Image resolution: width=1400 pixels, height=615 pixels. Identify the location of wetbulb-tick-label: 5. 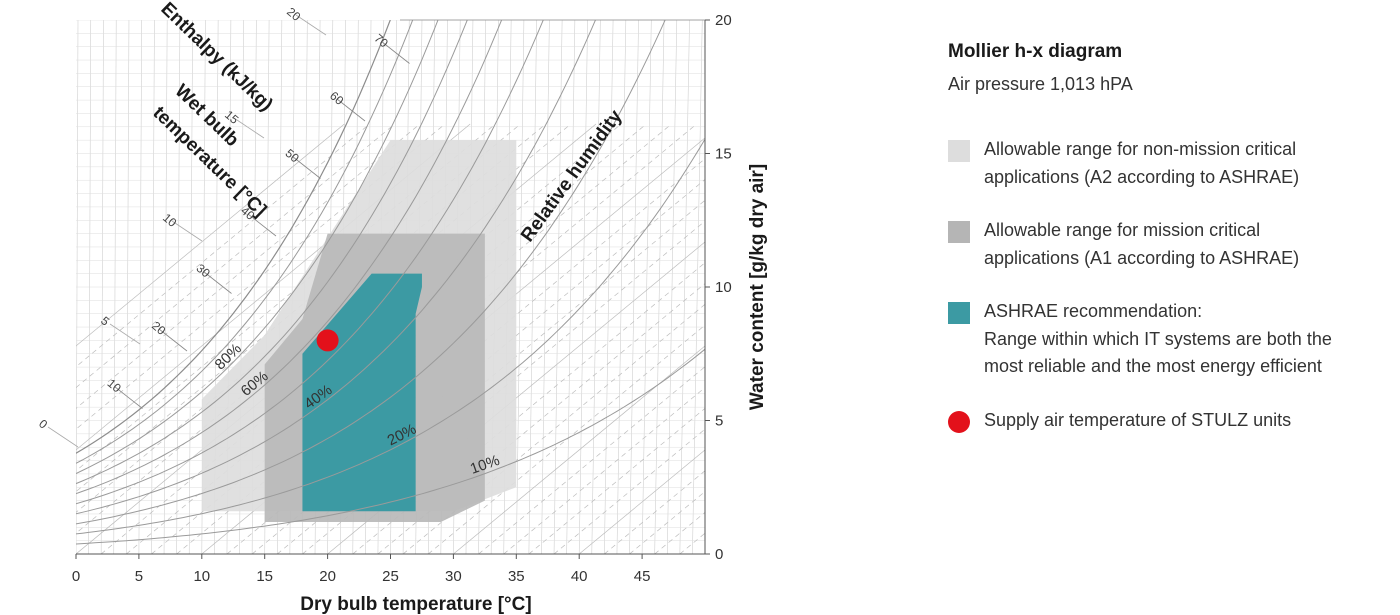
(105, 321).